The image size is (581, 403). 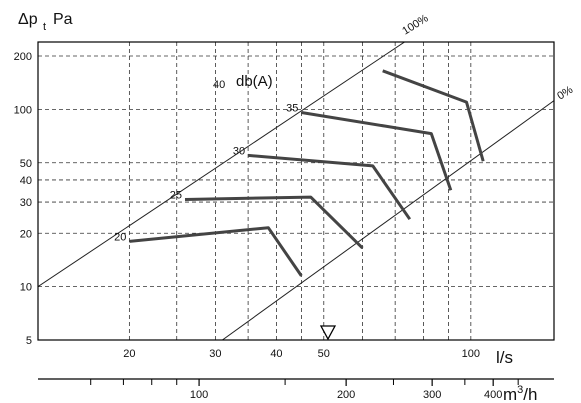 What do you see at coordinates (23, 110) in the screenshot?
I see `y-tick-label: 100` at bounding box center [23, 110].